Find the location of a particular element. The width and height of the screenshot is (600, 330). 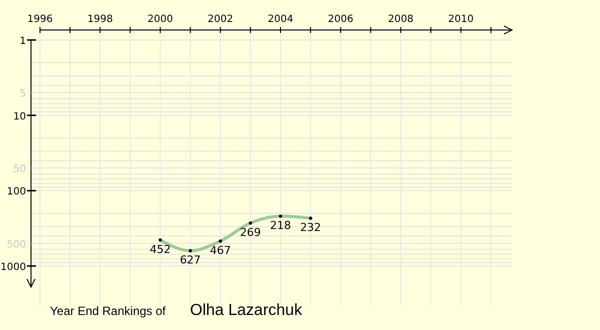

y-tick-label: 1 is located at coordinates (23, 41).